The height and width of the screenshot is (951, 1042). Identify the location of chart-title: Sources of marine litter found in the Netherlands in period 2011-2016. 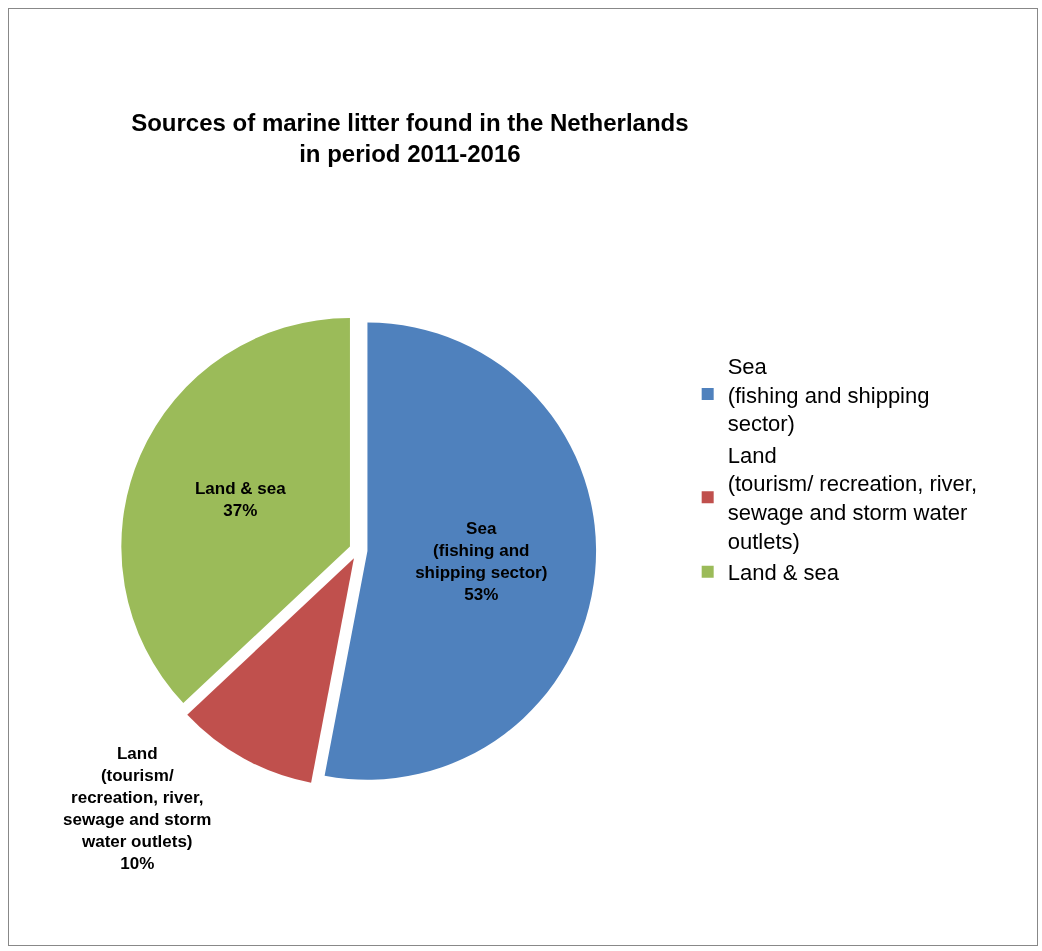
(410, 137).